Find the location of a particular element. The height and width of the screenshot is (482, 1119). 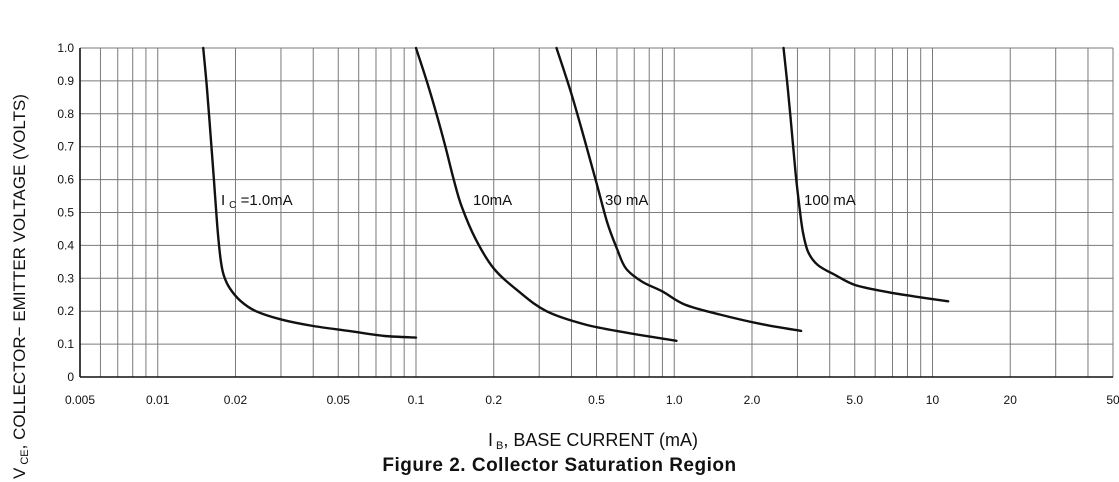

y-tick-label: 0.8 is located at coordinates (65, 114).